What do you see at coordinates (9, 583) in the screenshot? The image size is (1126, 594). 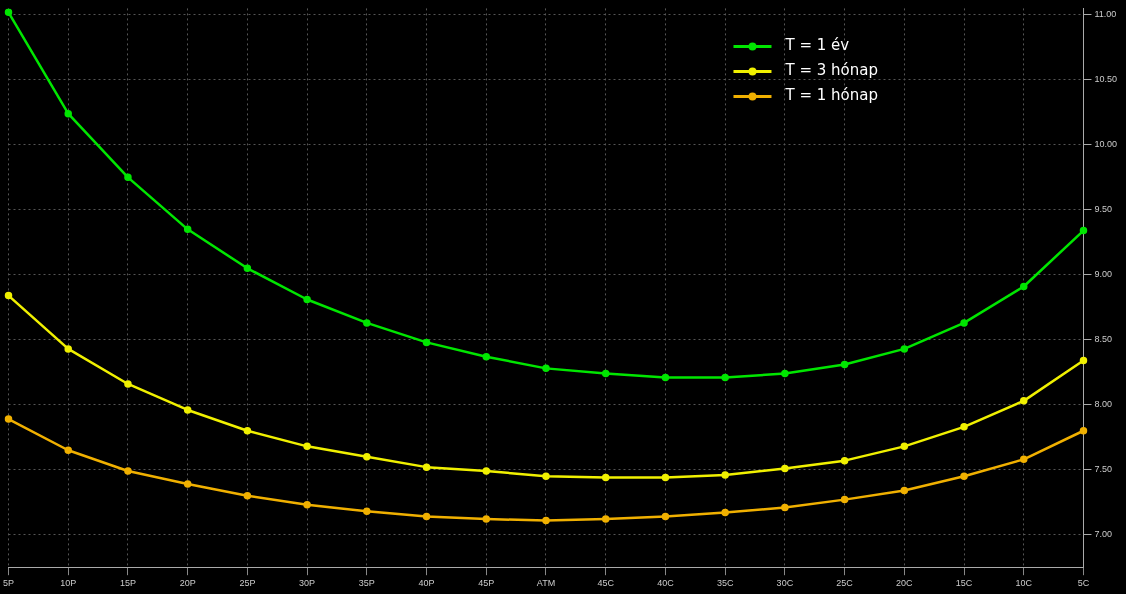 I see `x-tick-label: 5P` at bounding box center [9, 583].